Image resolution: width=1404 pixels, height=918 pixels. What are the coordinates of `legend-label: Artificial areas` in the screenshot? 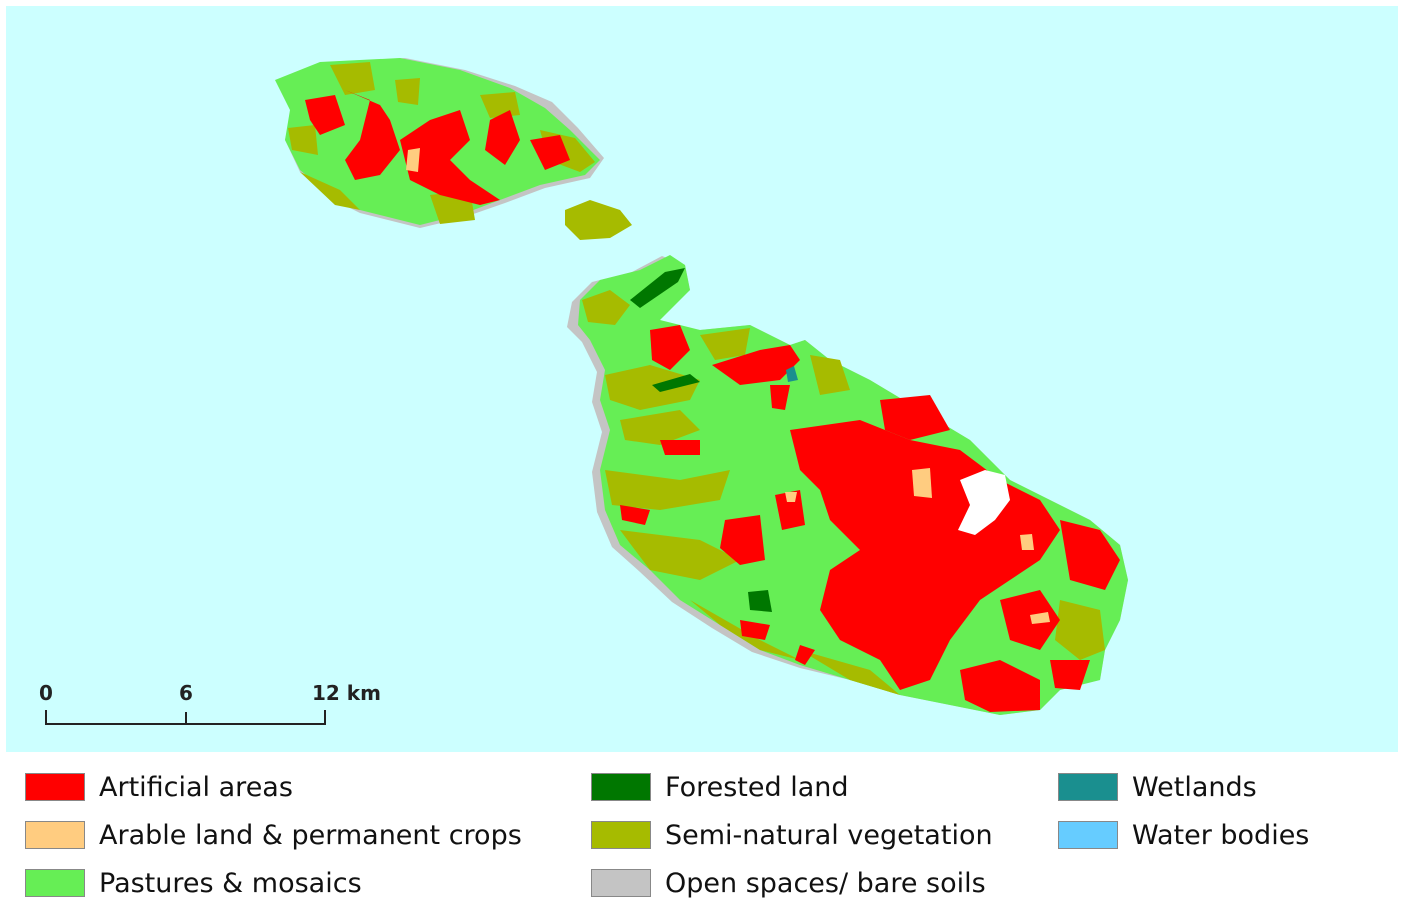 It's located at (196, 787).